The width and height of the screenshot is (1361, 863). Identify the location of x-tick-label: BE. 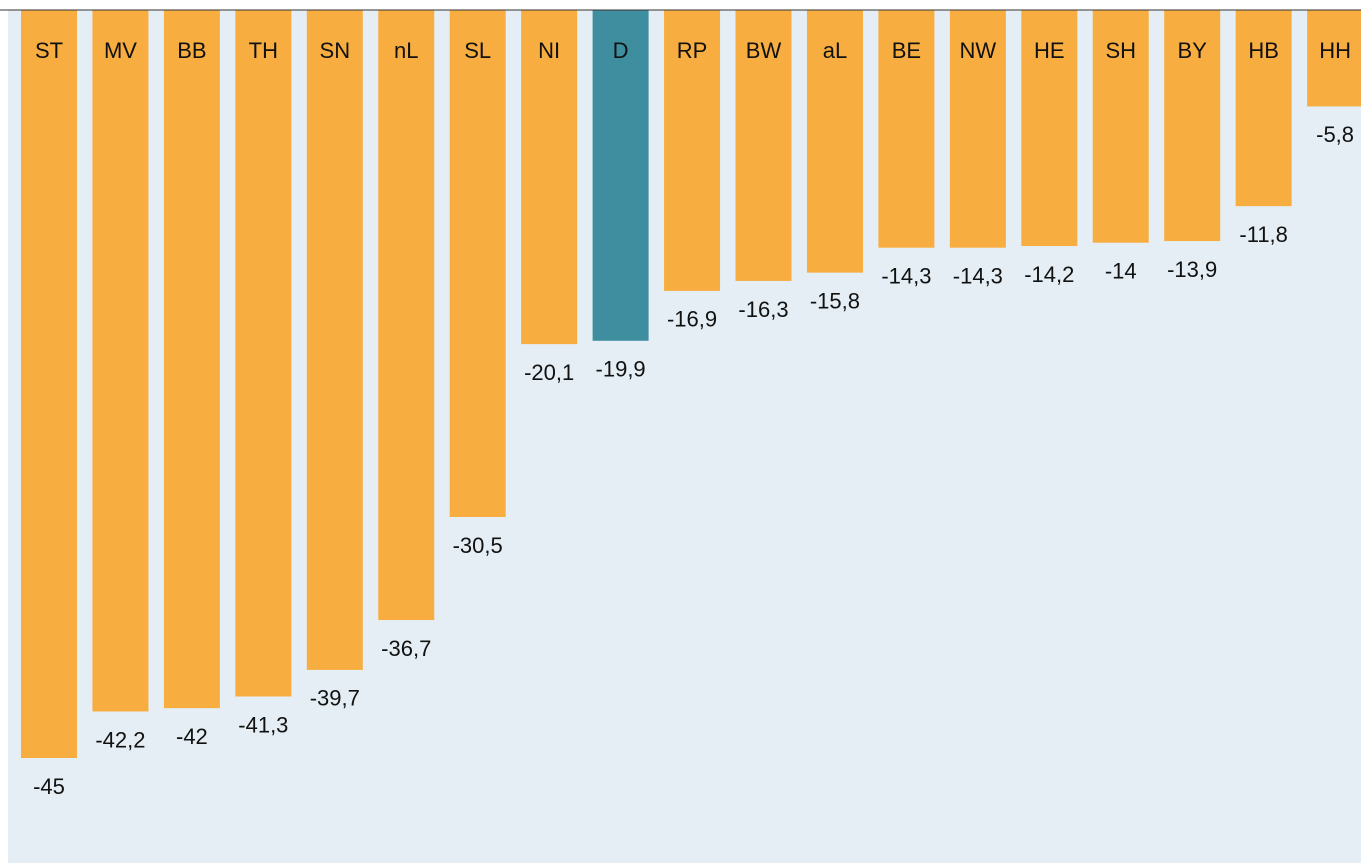
(906, 50).